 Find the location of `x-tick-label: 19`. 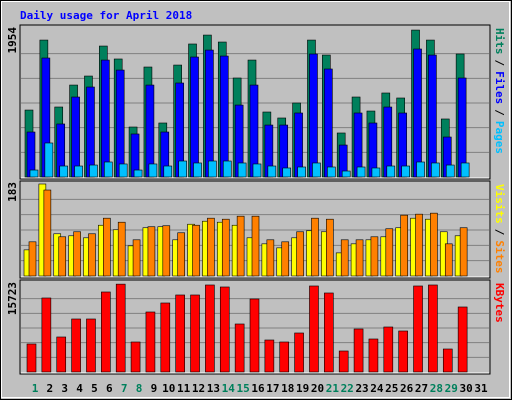

x-tick-label: 19 is located at coordinates (302, 388).